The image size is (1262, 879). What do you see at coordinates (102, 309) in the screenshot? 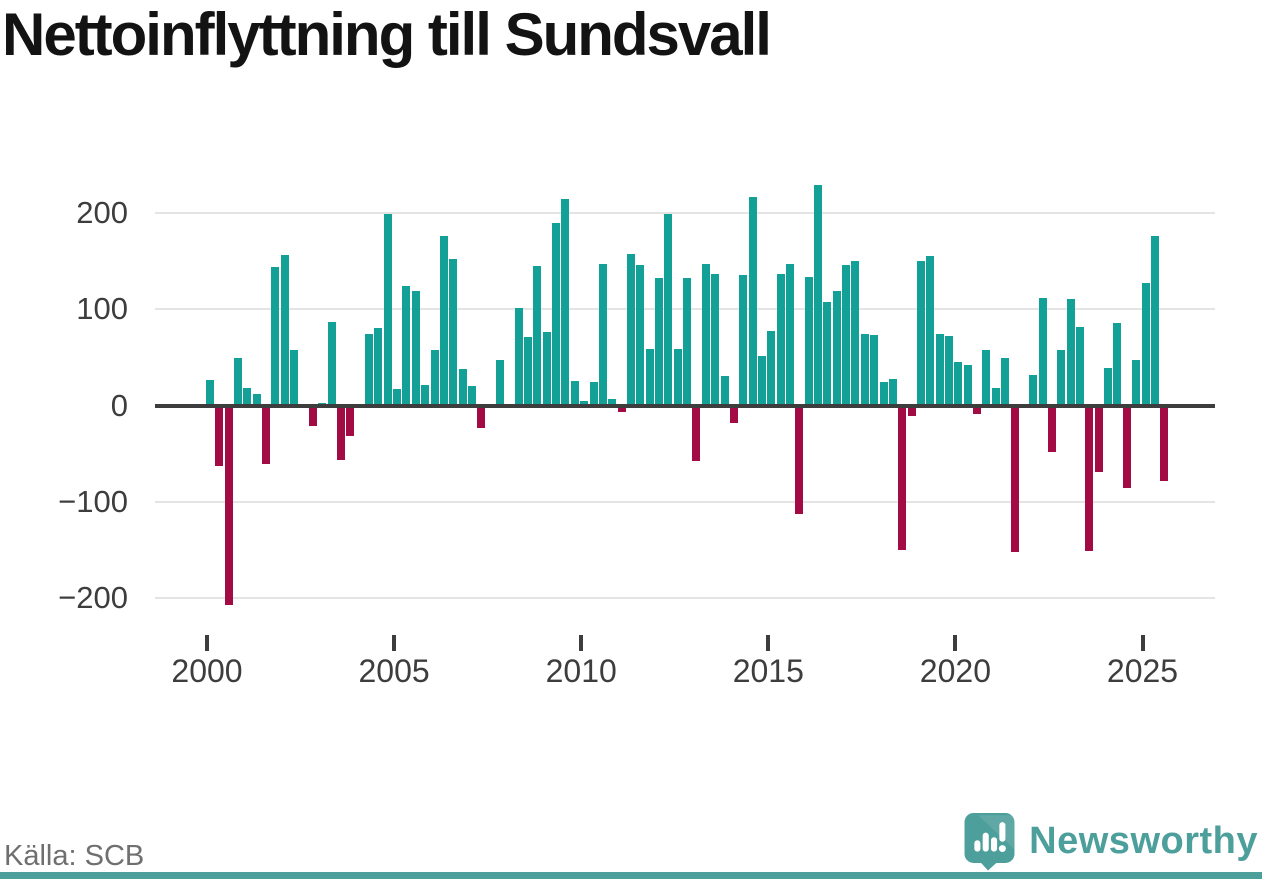
I see `y-axis-label: 100` at bounding box center [102, 309].